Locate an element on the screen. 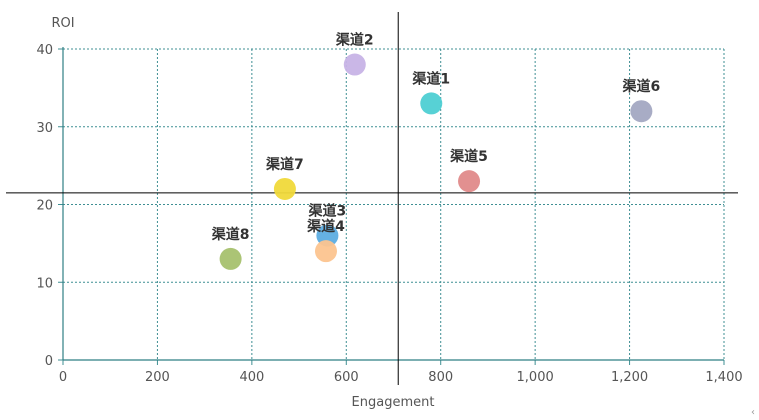  point-label-4: 渠道4 is located at coordinates (325, 226).